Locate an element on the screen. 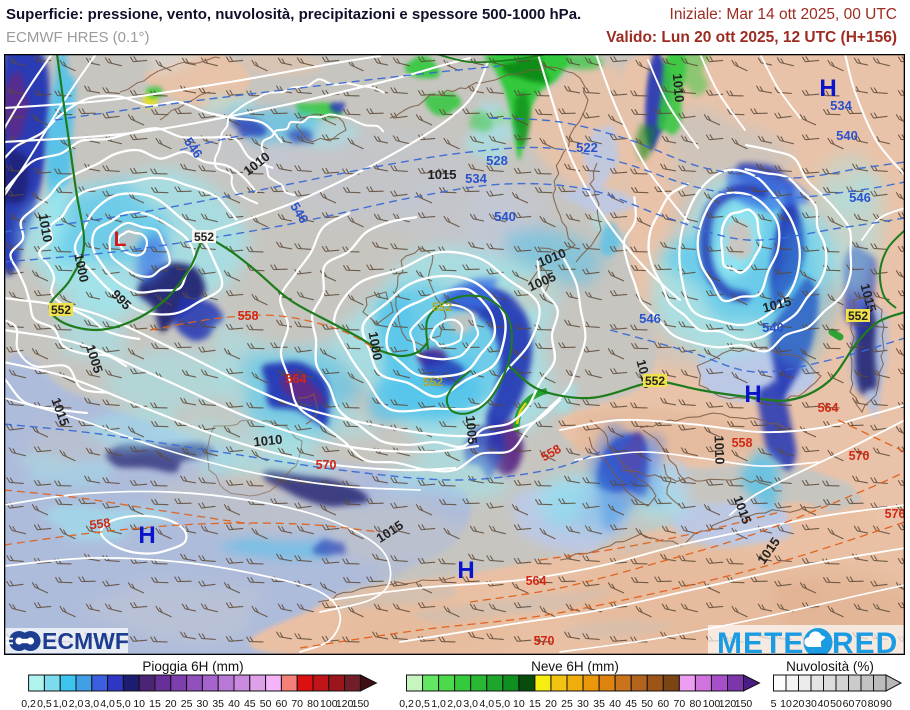 Image resolution: width=910 pixels, height=710 pixels. svg-text: Neve 6H (mm) is located at coordinates (575, 666).